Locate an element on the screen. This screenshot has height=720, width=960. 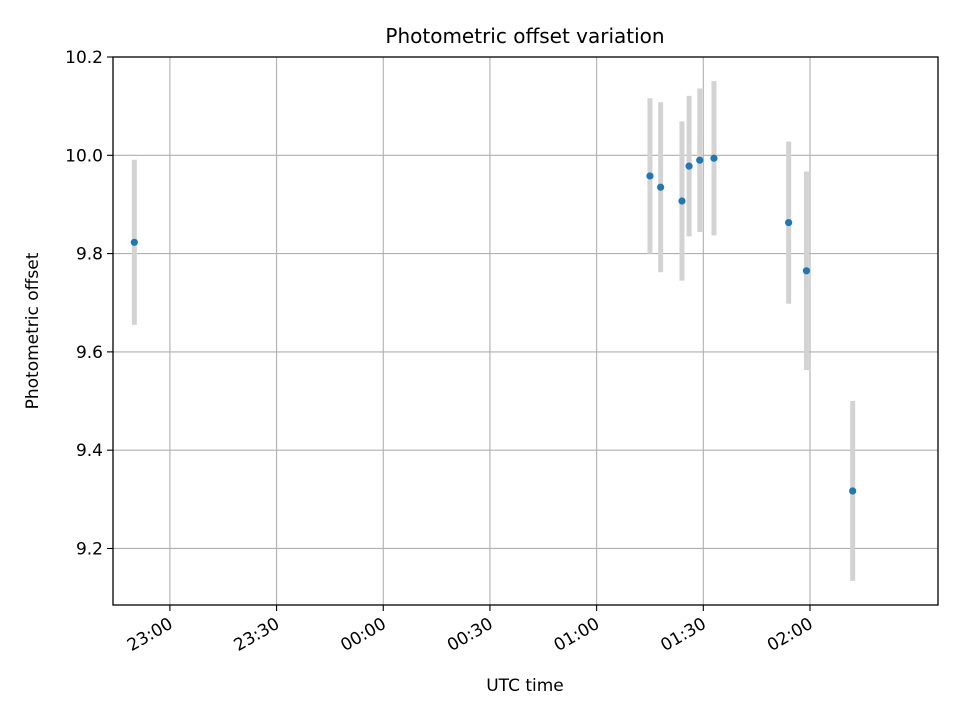
y-axis-label: Photometric offset is located at coordinates (33, 330).